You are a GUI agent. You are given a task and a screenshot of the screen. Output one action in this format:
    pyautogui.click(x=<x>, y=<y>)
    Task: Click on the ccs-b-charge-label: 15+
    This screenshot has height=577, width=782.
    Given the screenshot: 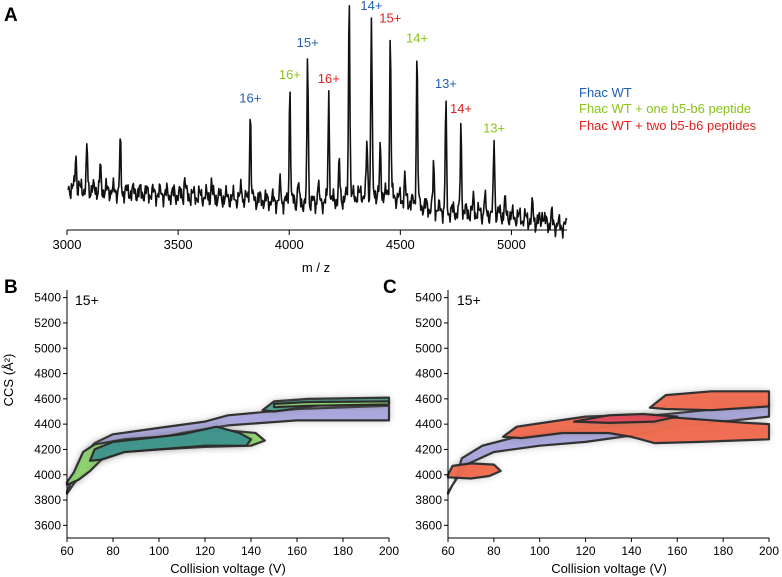 What is the action you would take?
    pyautogui.click(x=87, y=300)
    